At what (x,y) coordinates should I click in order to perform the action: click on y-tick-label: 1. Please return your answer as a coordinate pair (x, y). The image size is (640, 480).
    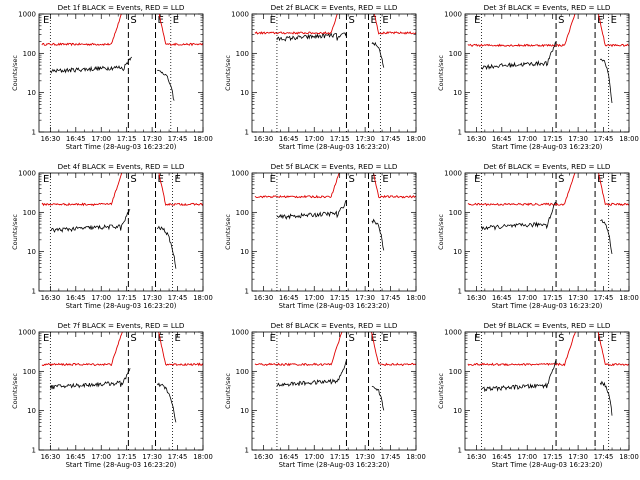
    Looking at the image, I should click on (34, 451).